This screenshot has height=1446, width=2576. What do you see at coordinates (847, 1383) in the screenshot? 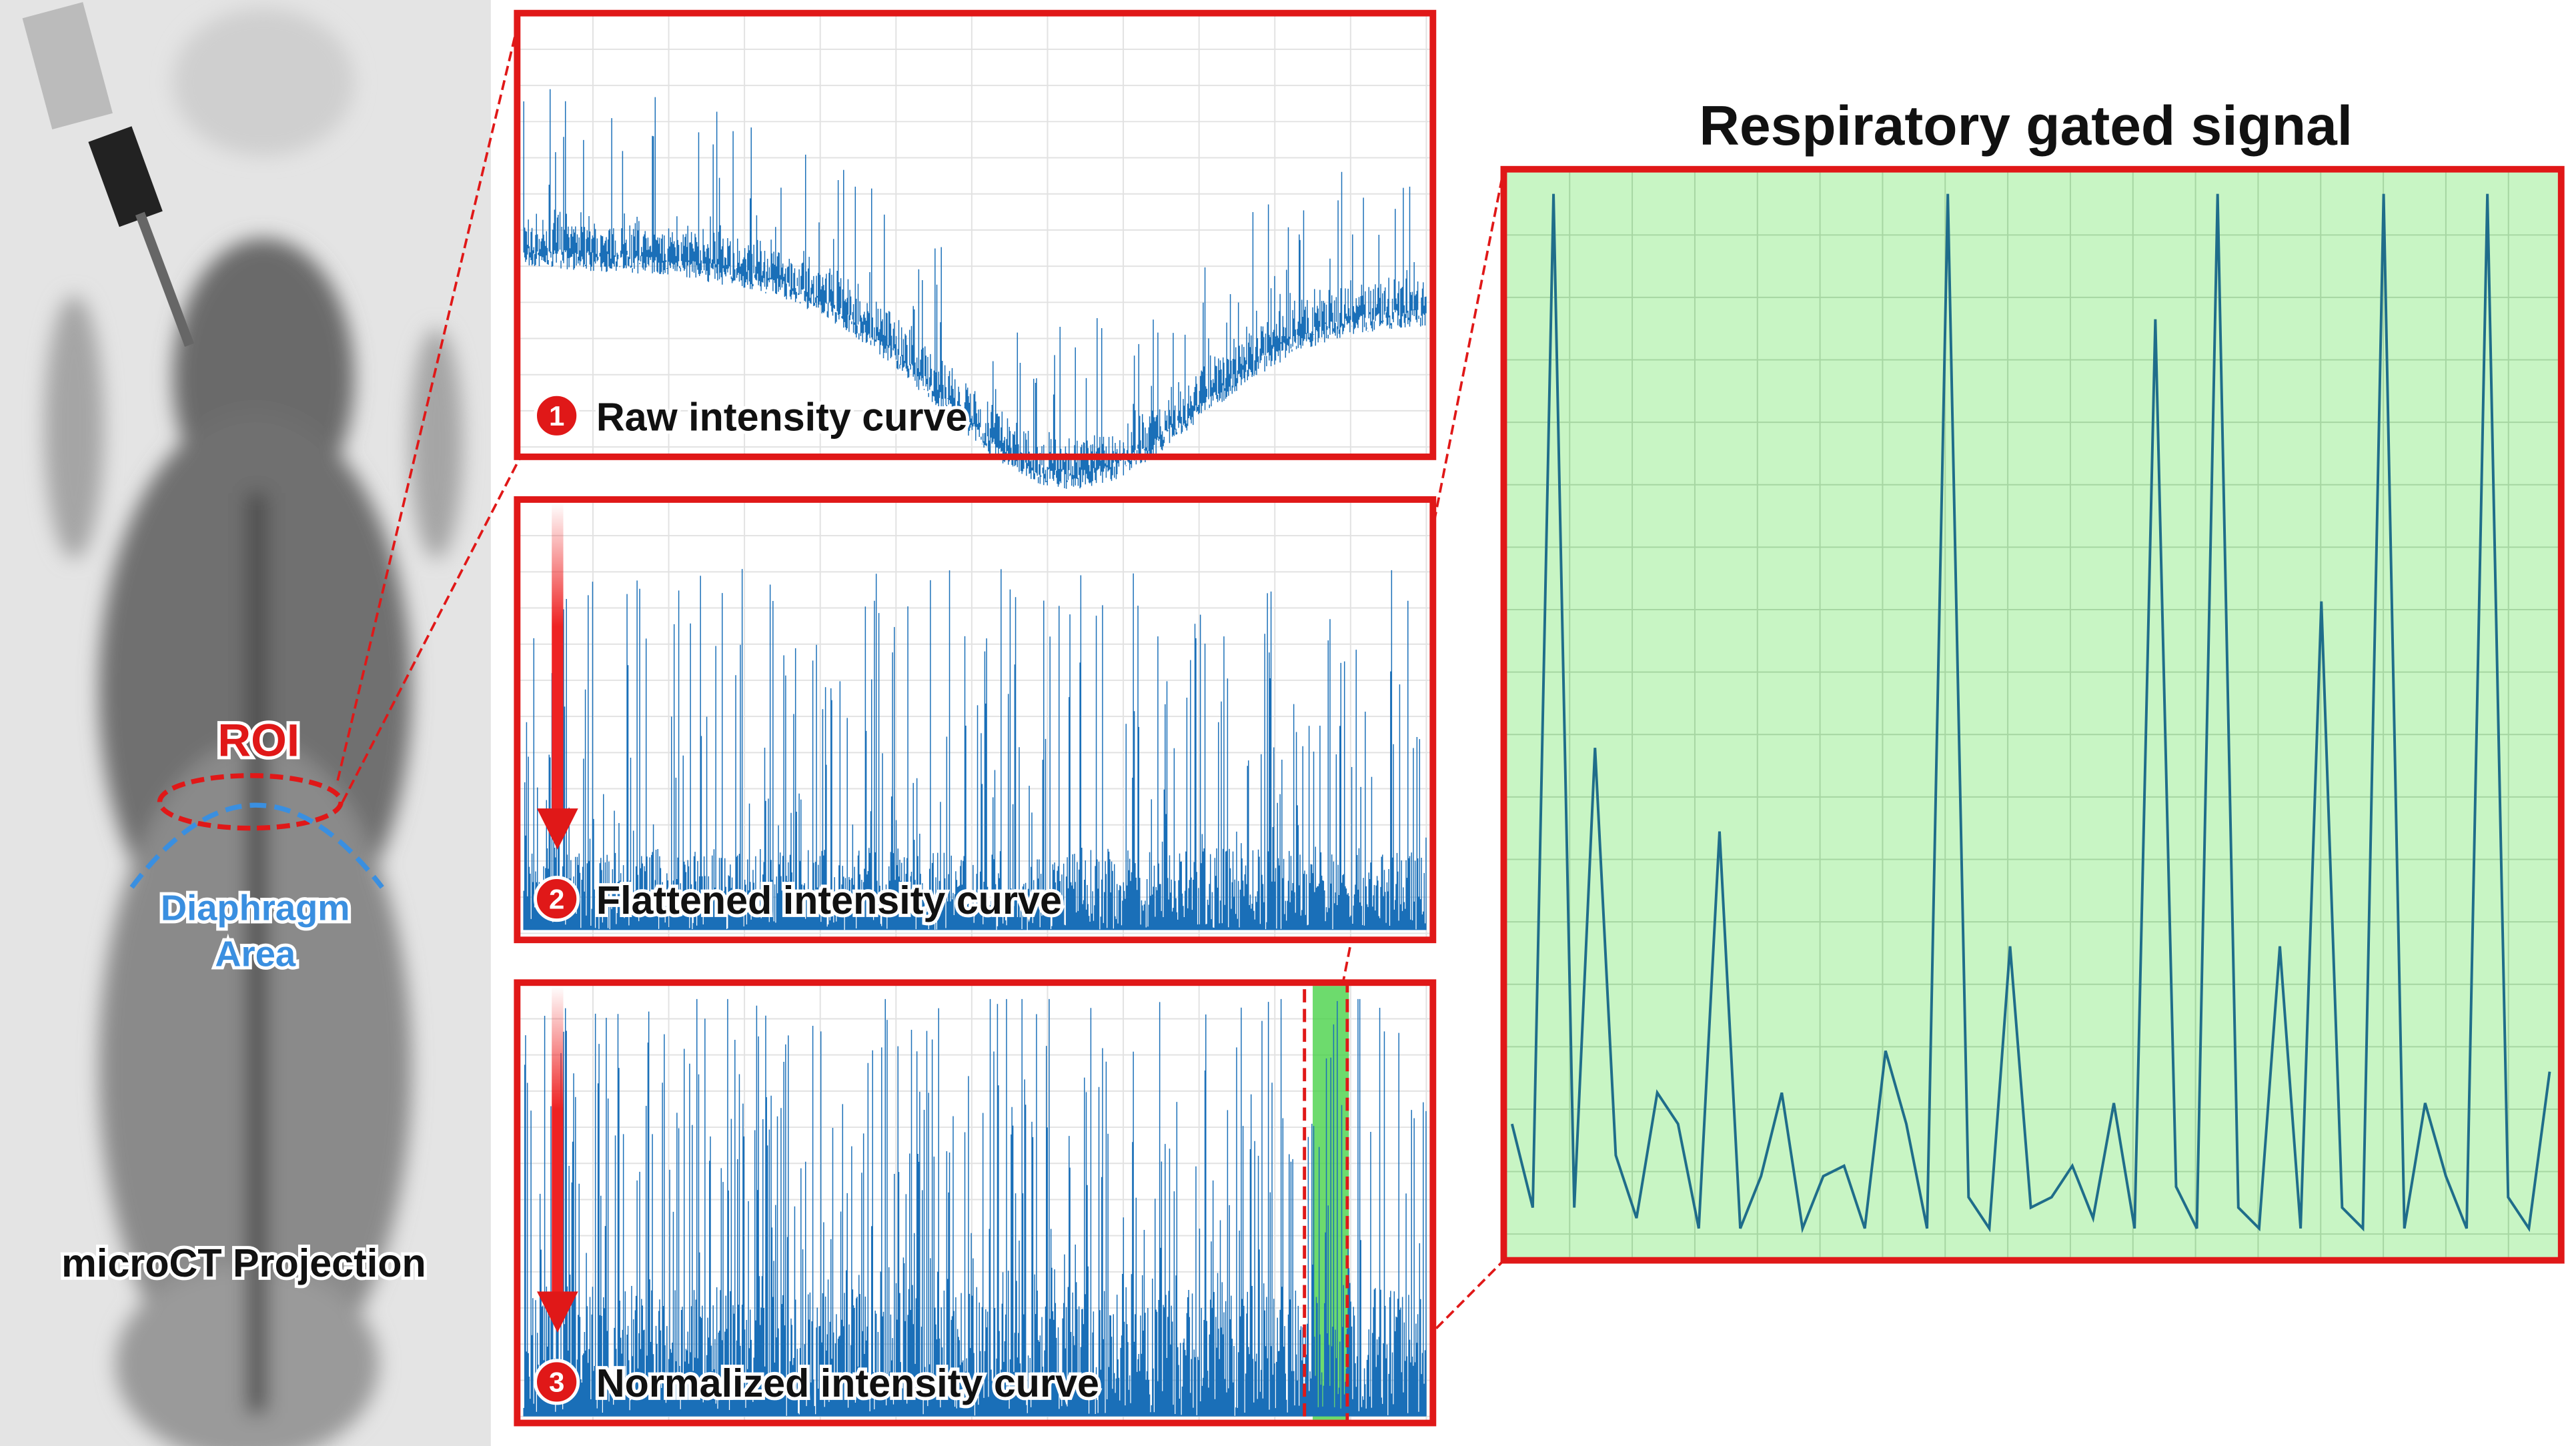
I see `step-label: Normalized intensity curve` at bounding box center [847, 1383].